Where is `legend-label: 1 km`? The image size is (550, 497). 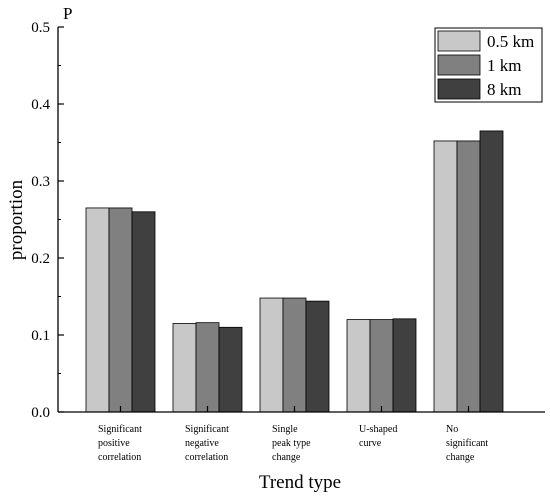 legend-label: 1 km is located at coordinates (504, 65).